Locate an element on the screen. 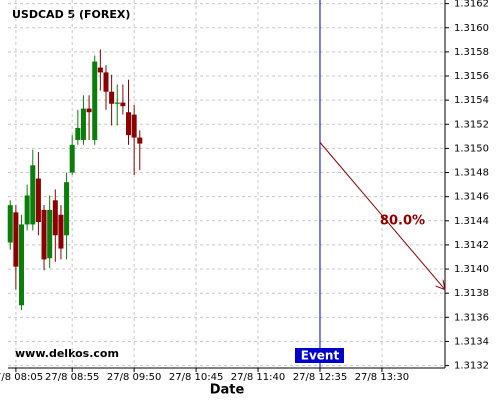  y-tick-label: 1.3132 is located at coordinates (471, 366).